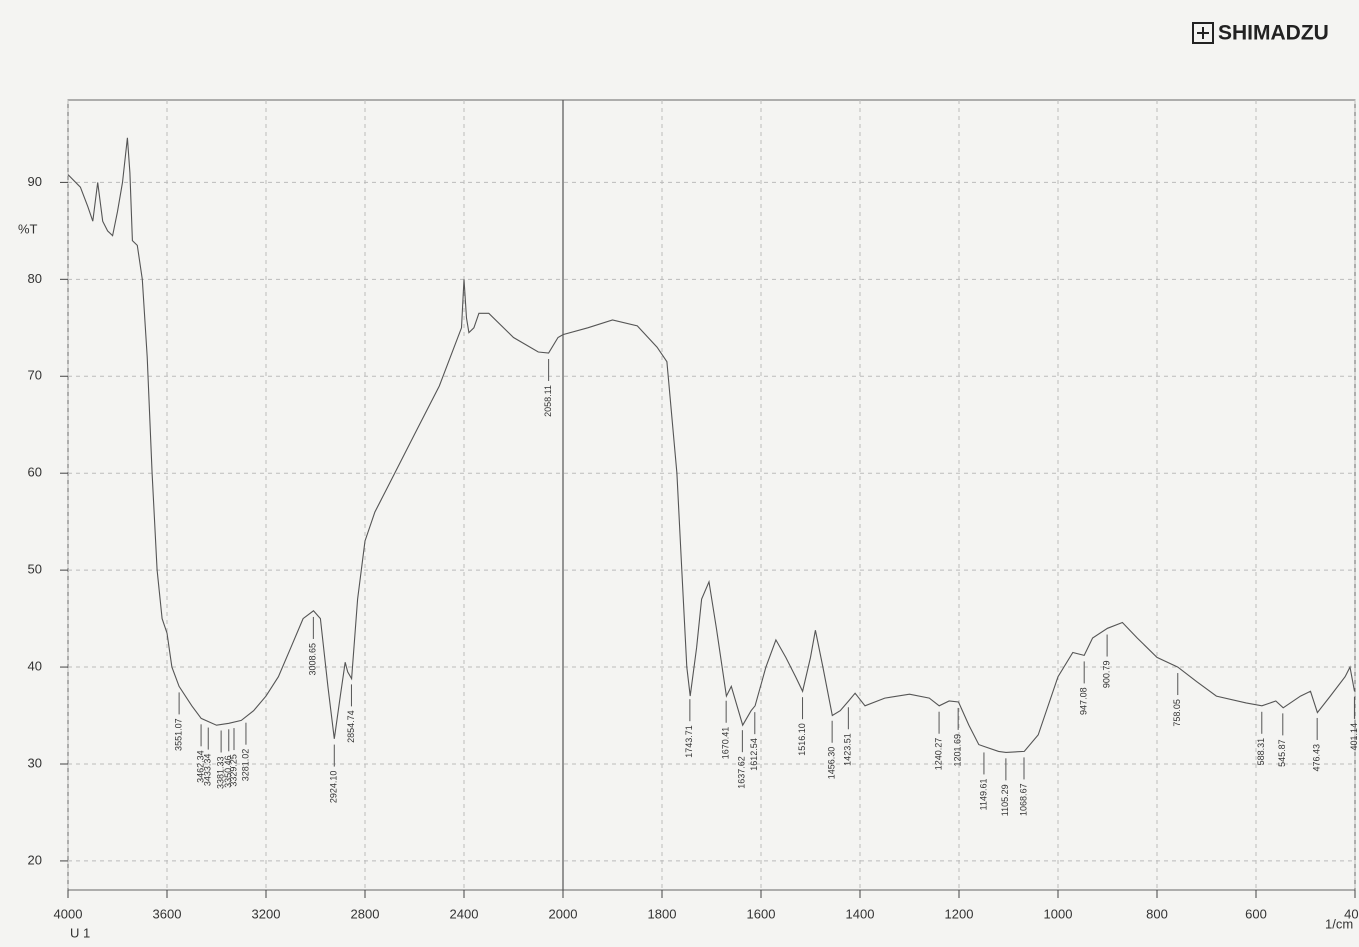  I want to click on peak-label: 1743.71, so click(689, 741).